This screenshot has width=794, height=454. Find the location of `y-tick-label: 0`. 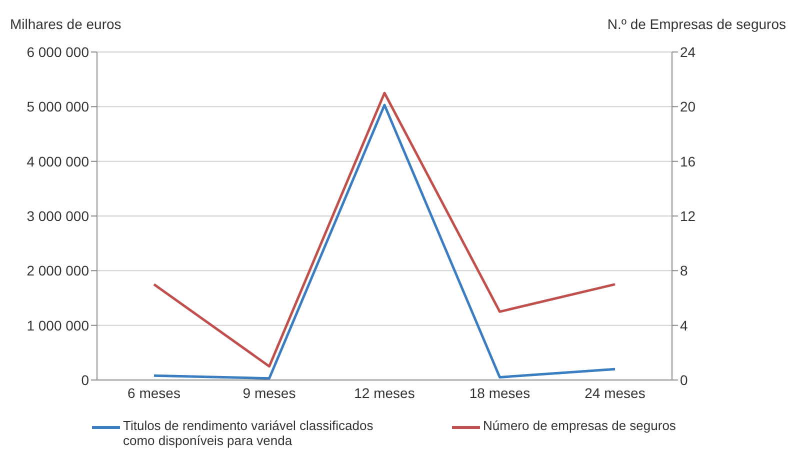

y-tick-label: 0 is located at coordinates (85, 380).